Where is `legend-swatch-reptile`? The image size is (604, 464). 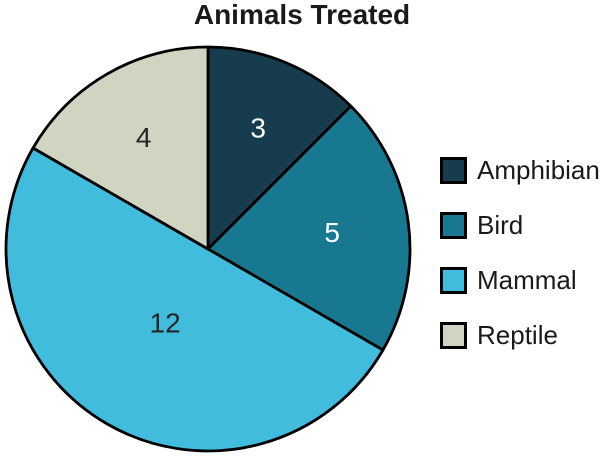 legend-swatch-reptile is located at coordinates (453, 335).